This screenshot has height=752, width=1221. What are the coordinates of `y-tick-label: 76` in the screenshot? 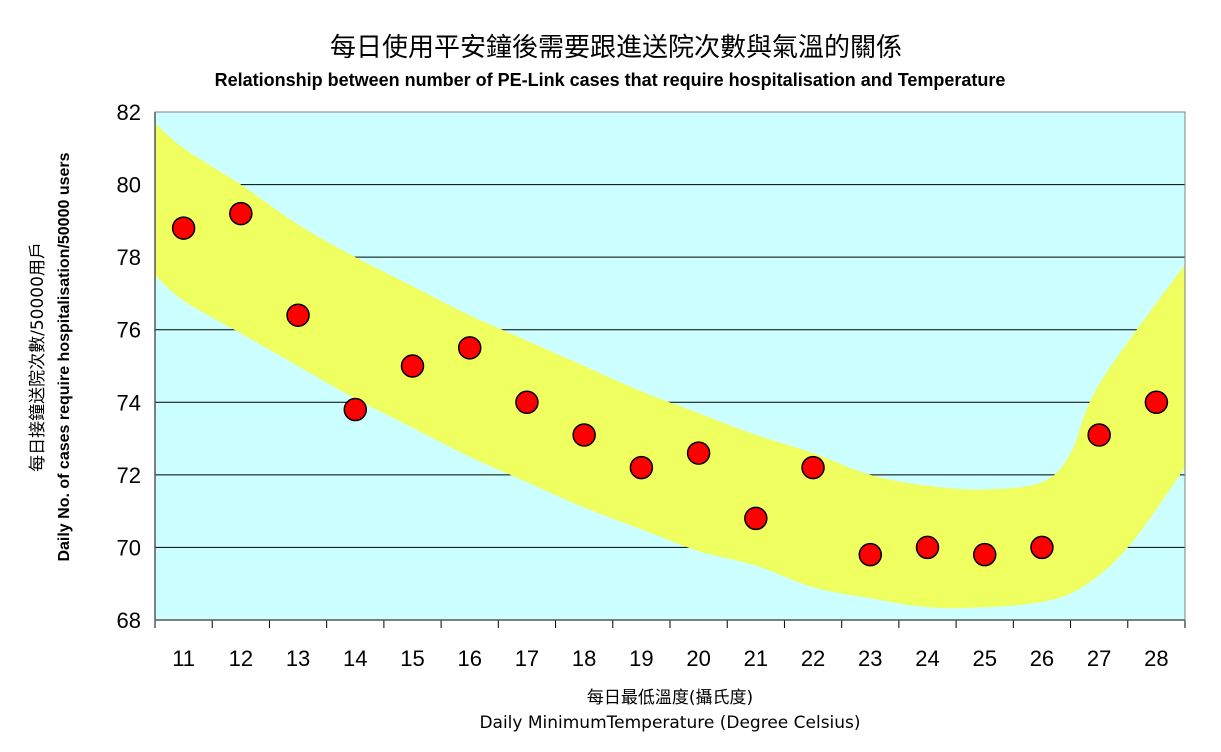 It's located at (129, 330).